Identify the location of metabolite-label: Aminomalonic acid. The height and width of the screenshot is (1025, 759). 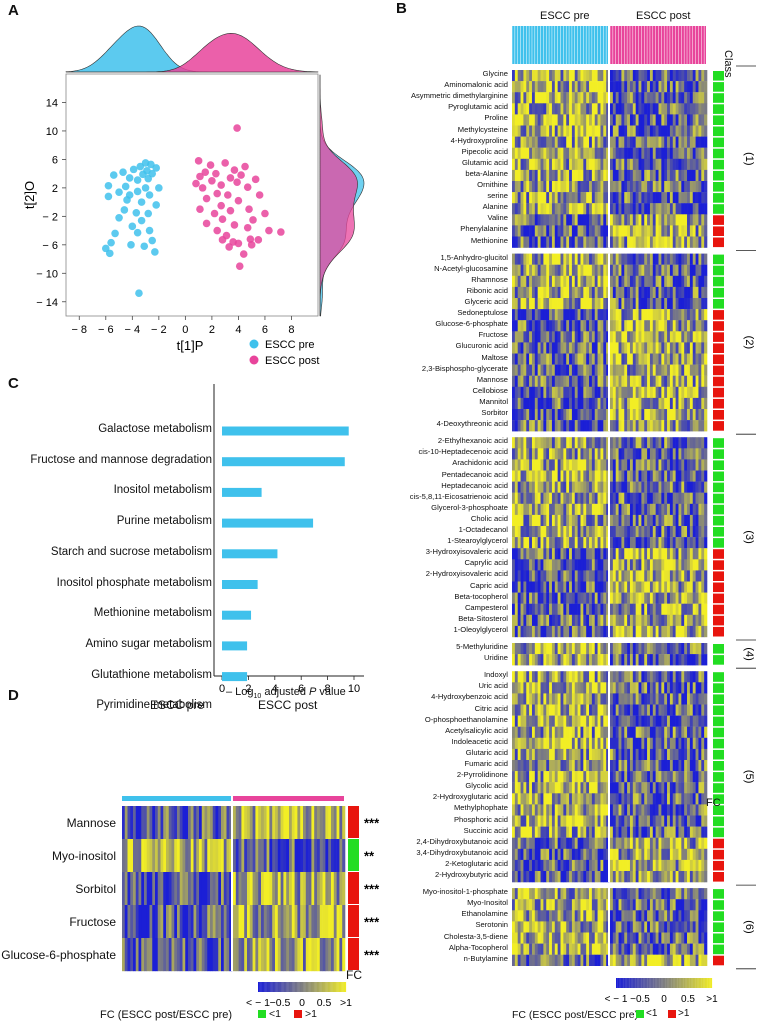
(476, 85).